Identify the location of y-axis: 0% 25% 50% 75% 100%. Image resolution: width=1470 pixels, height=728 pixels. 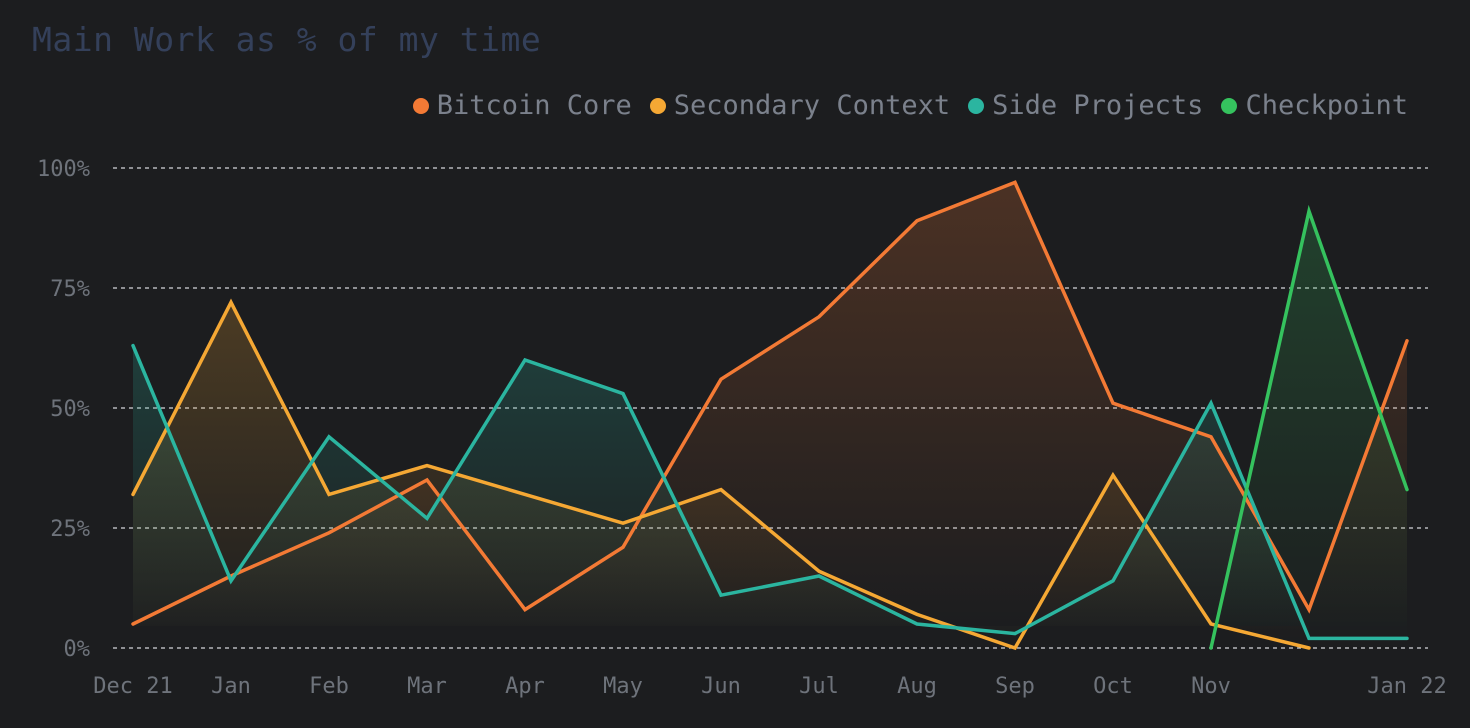
(63, 409).